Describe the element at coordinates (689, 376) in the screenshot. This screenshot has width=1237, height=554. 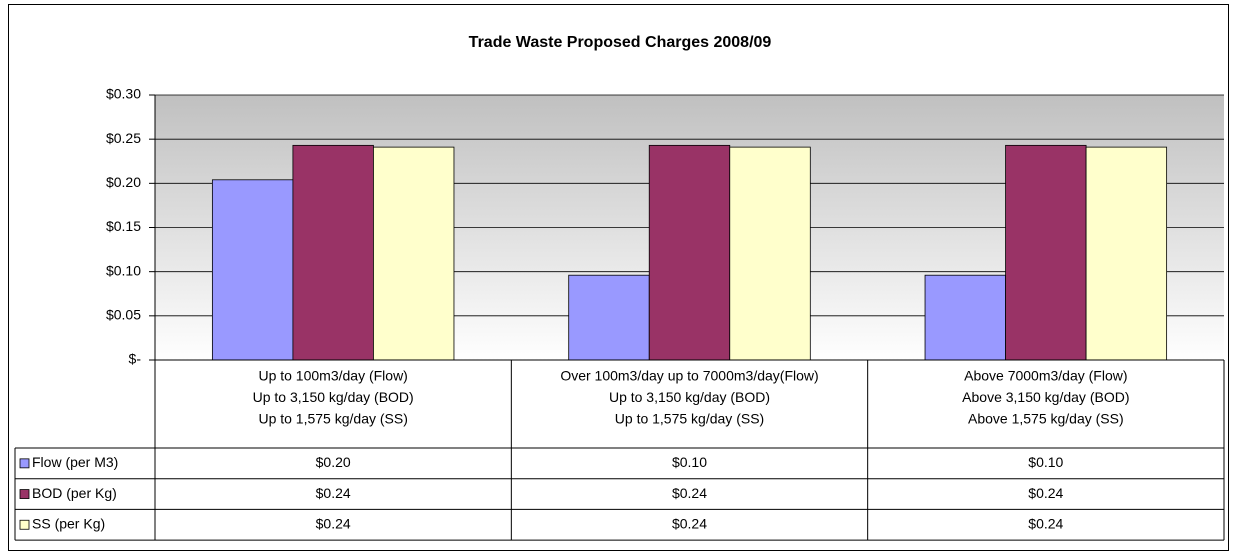
I see `x-tick-label: Over 100m3/day up to 7000m3/day(Flow)` at that location.